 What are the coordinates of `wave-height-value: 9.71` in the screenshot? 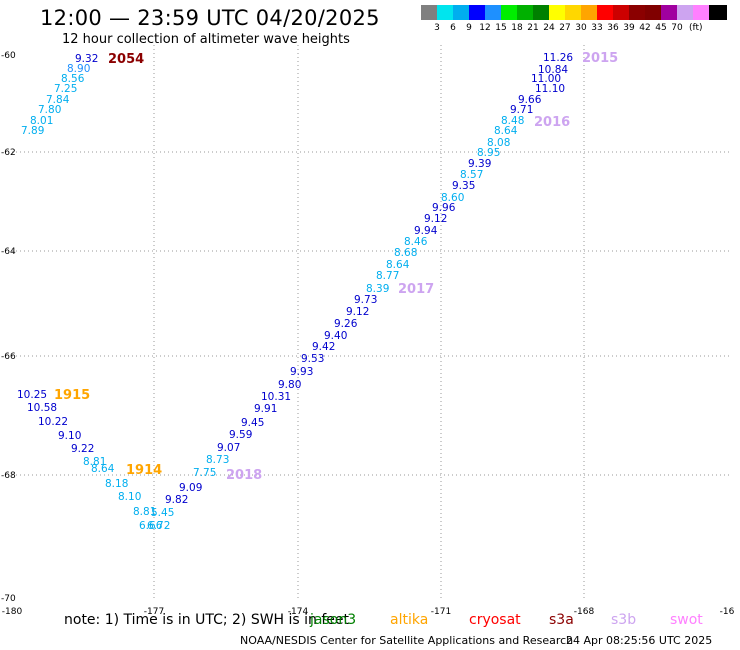 It's located at (521, 110).